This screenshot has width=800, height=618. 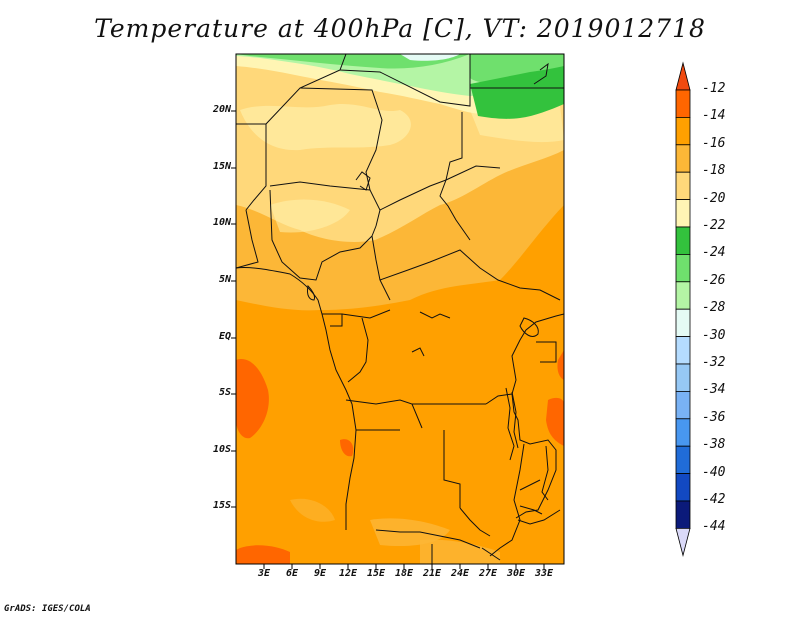 I want to click on lon-label-15e: 15E, so click(x=376, y=573).